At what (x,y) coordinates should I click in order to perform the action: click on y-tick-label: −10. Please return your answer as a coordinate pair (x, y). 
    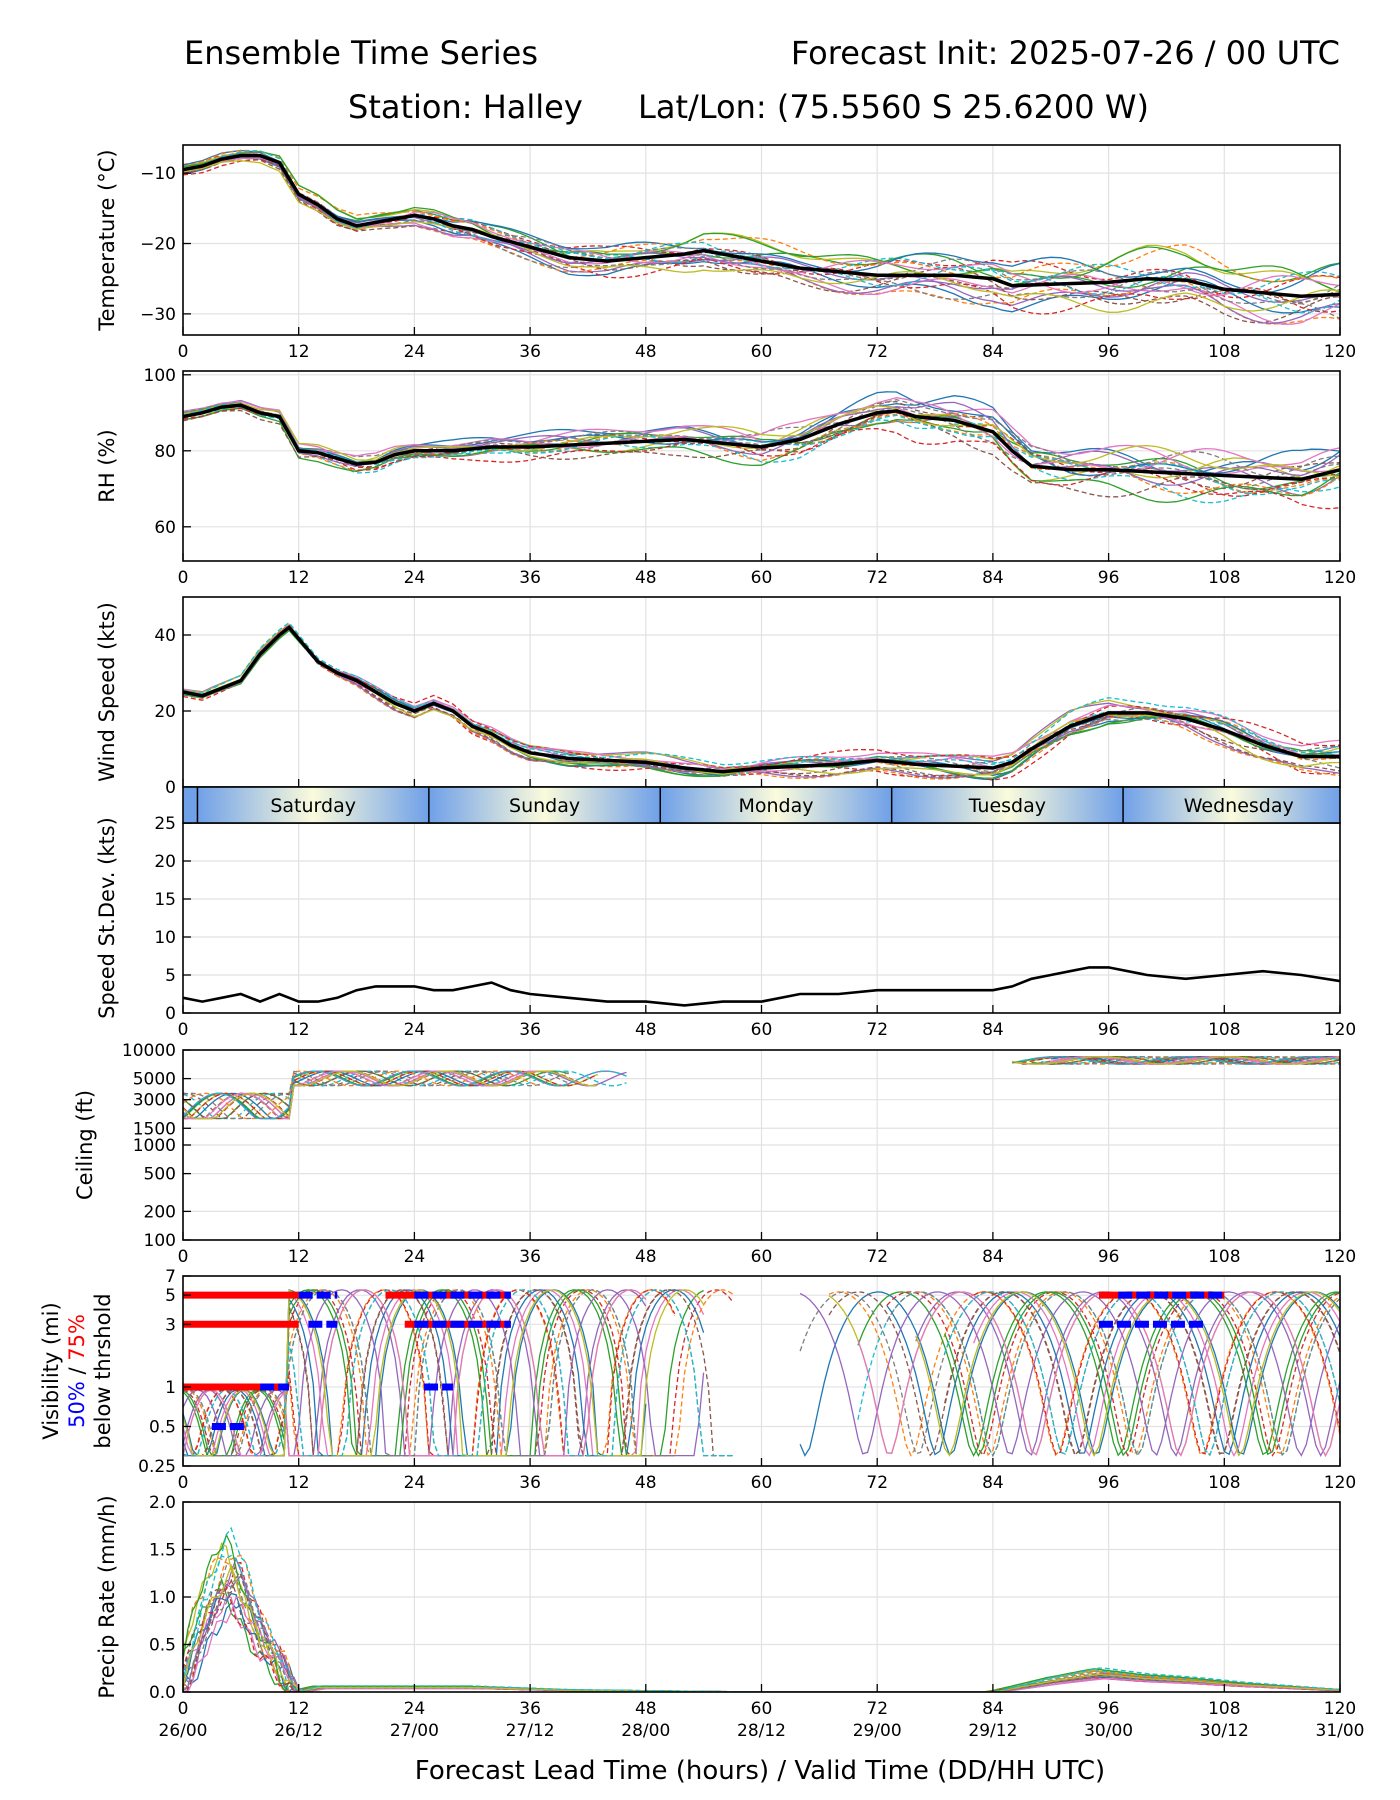
    Looking at the image, I should click on (158, 174).